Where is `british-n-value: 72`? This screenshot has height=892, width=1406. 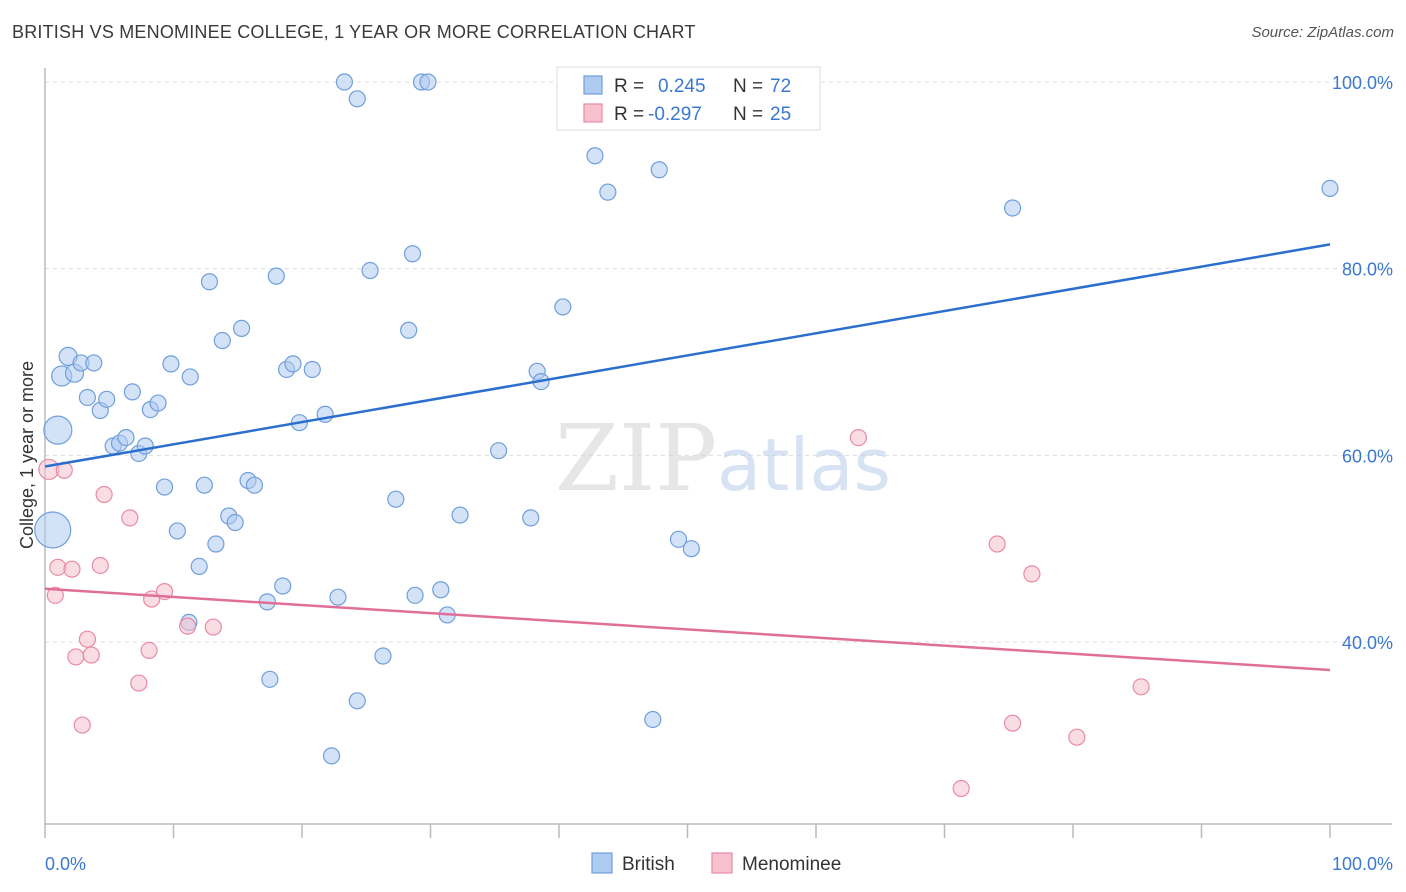 british-n-value: 72 is located at coordinates (780, 86).